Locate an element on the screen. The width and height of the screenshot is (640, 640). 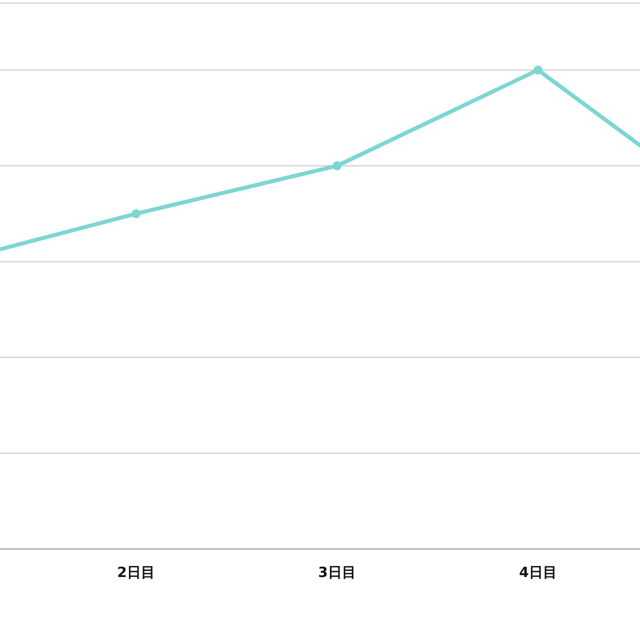
x-tick-label: 4日目 is located at coordinates (538, 573).